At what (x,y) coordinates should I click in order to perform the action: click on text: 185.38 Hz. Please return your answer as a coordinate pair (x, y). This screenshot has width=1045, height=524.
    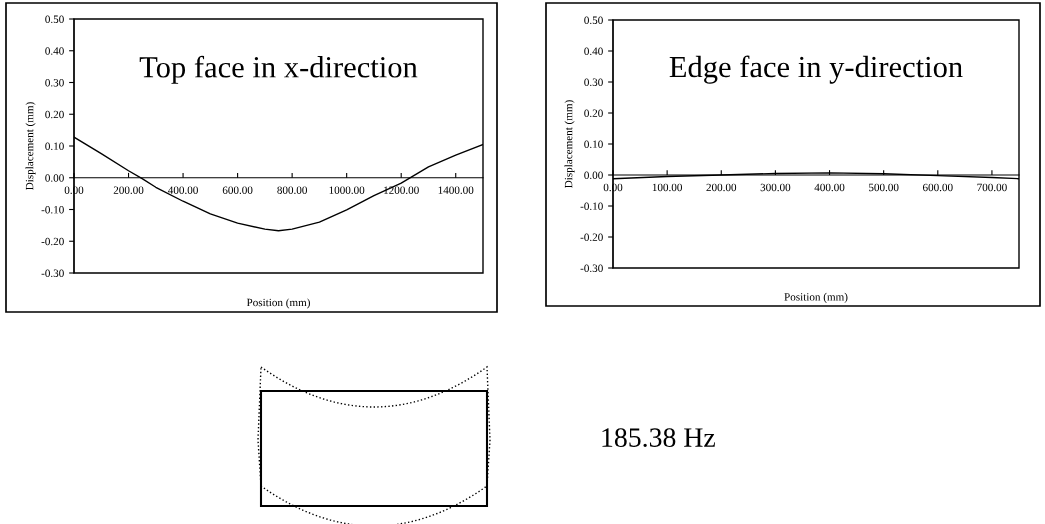
    Looking at the image, I should click on (658, 438).